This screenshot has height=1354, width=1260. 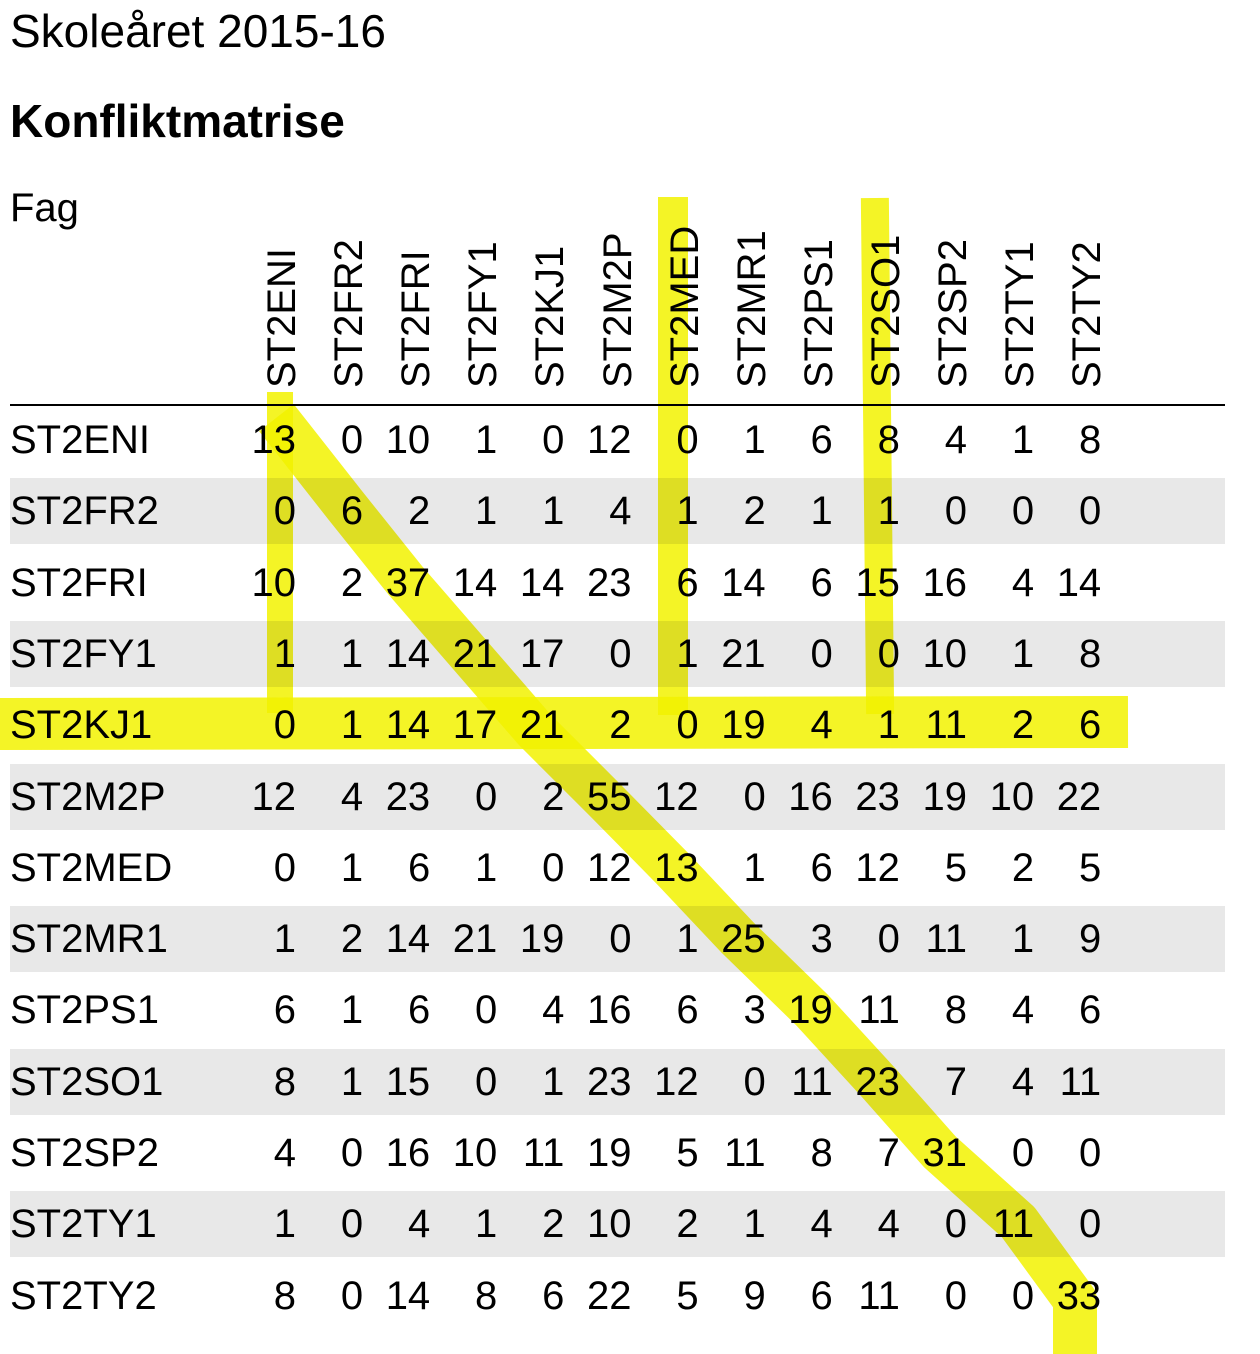 What do you see at coordinates (821, 939) in the screenshot?
I see `matrix-cell: 3` at bounding box center [821, 939].